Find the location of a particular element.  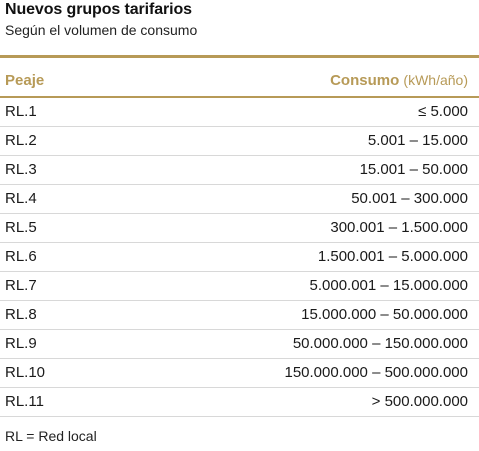

table-row: RL.9 50.000.000 – 150.000.000 is located at coordinates (239, 344).